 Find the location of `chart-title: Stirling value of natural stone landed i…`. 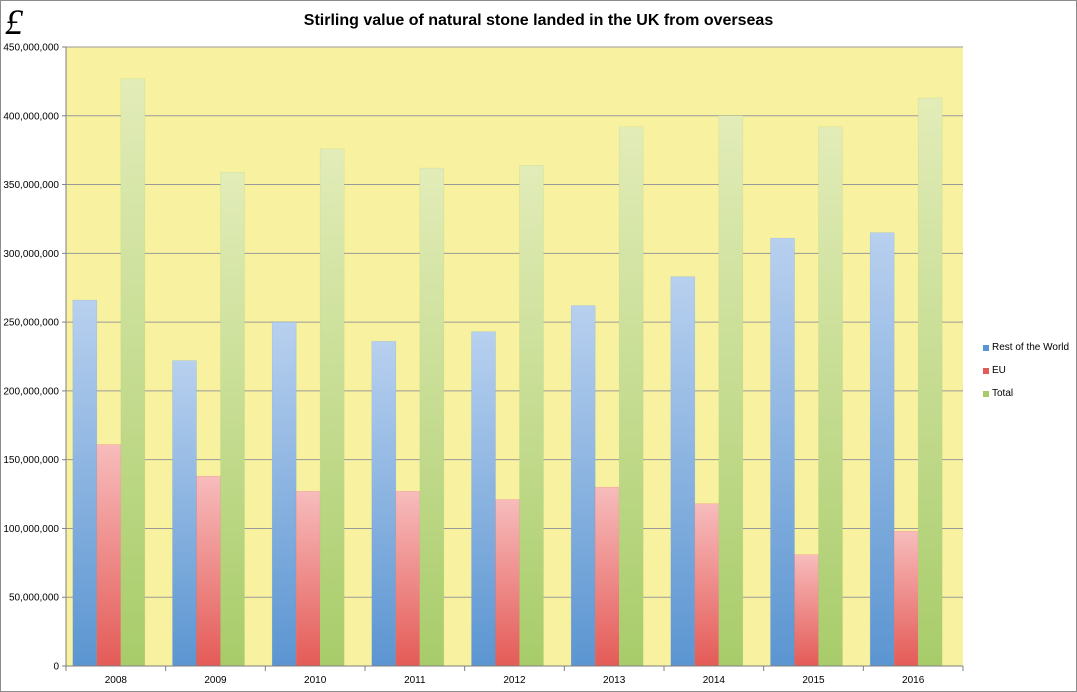

chart-title: Stirling value of natural stone landed i… is located at coordinates (538, 20).